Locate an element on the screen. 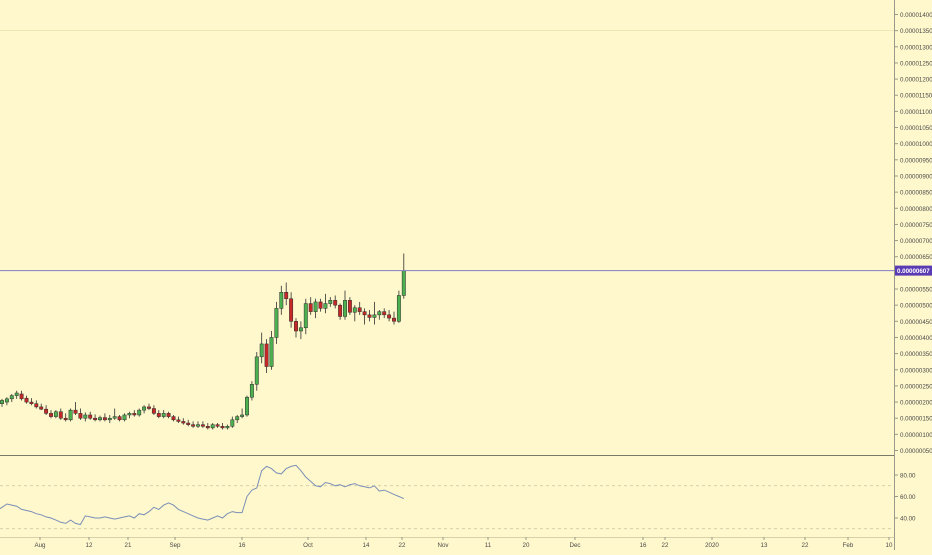 The height and width of the screenshot is (555, 932). oscillator-line is located at coordinates (202, 495).